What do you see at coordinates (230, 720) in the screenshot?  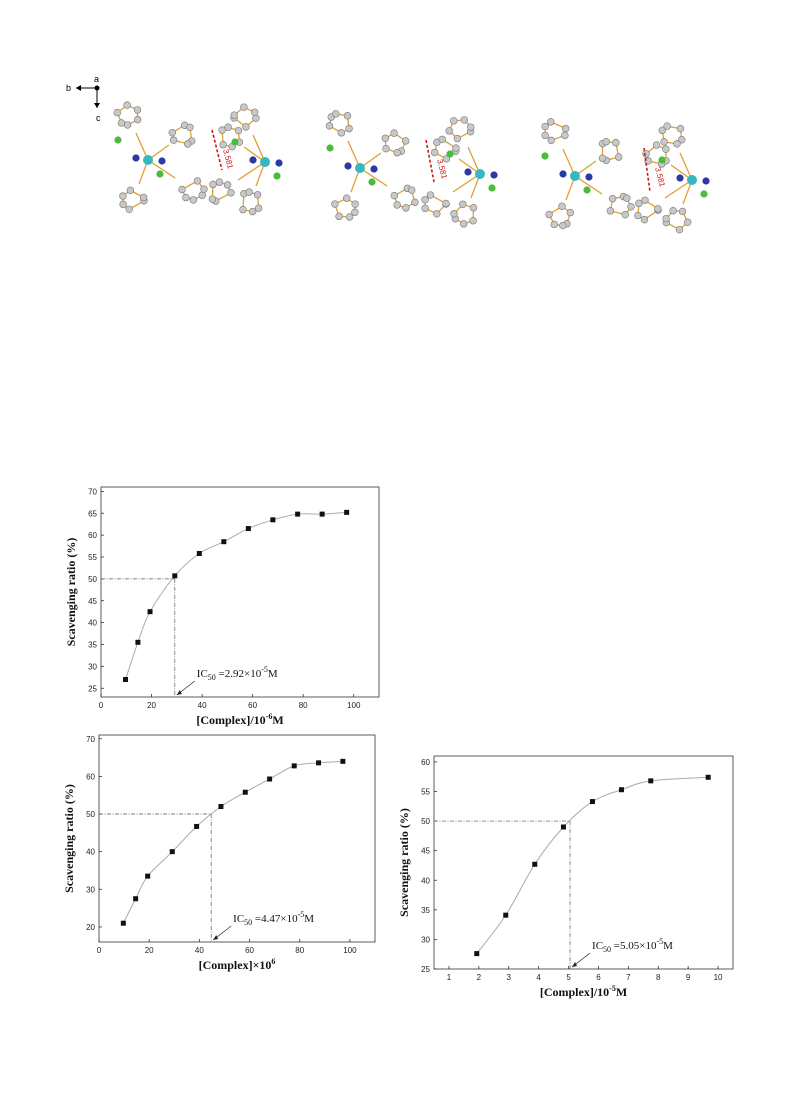 I see `label-part: [Complex]/10` at bounding box center [230, 720].